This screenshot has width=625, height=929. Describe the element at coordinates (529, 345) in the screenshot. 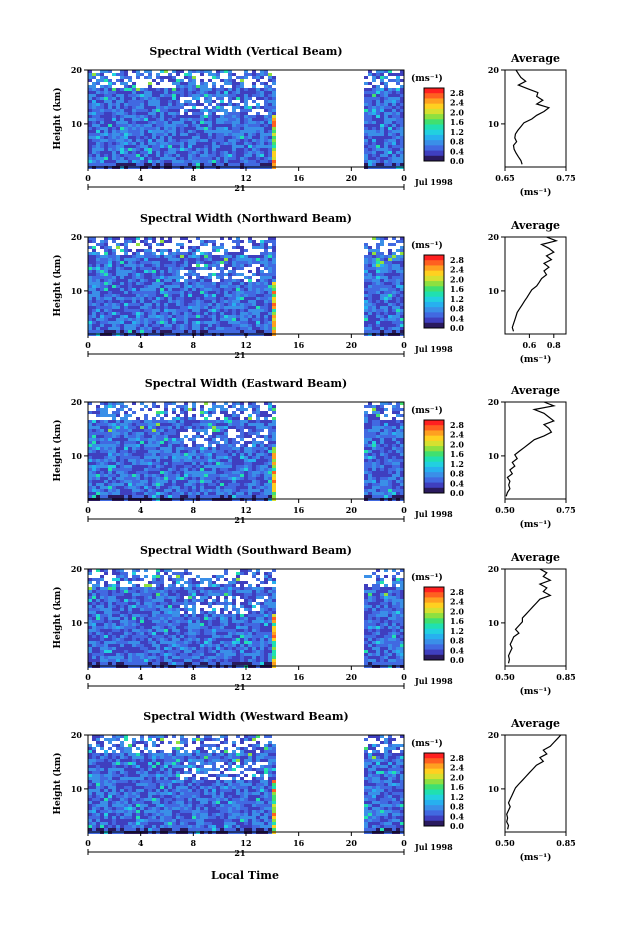

I see `profile-x-tick-label: 0.6` at that location.